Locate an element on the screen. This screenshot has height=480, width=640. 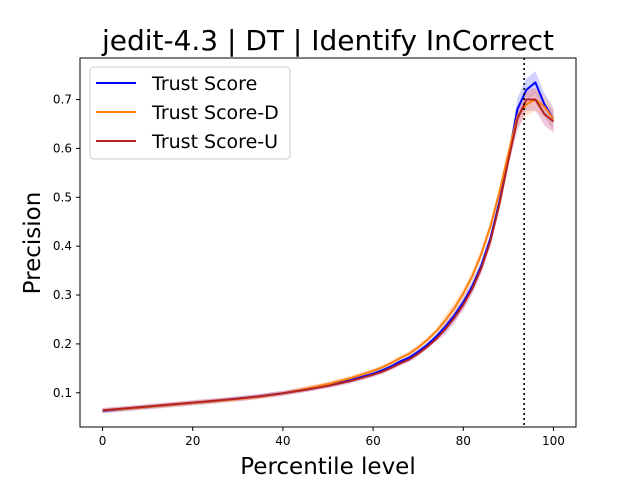
x-axis-ticks: 0 20 40 60 80 100 is located at coordinates (332, 437).